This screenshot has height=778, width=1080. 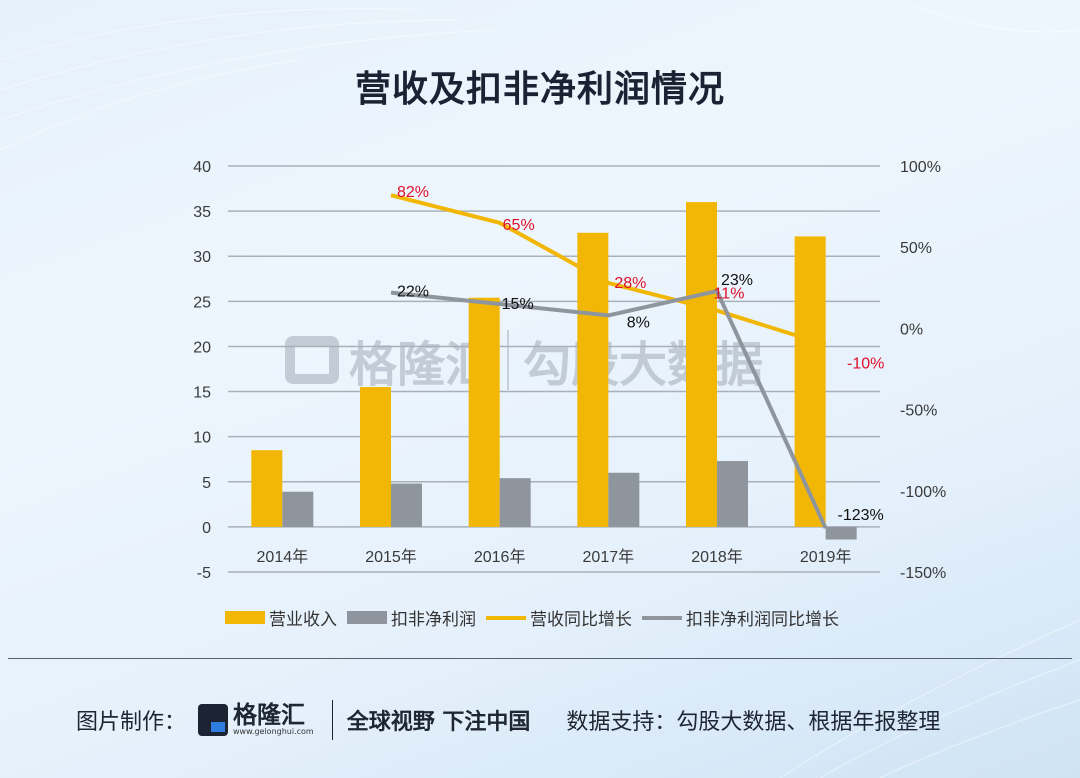 I want to click on logo-url: www.gelonghui.com, so click(x=273, y=731).